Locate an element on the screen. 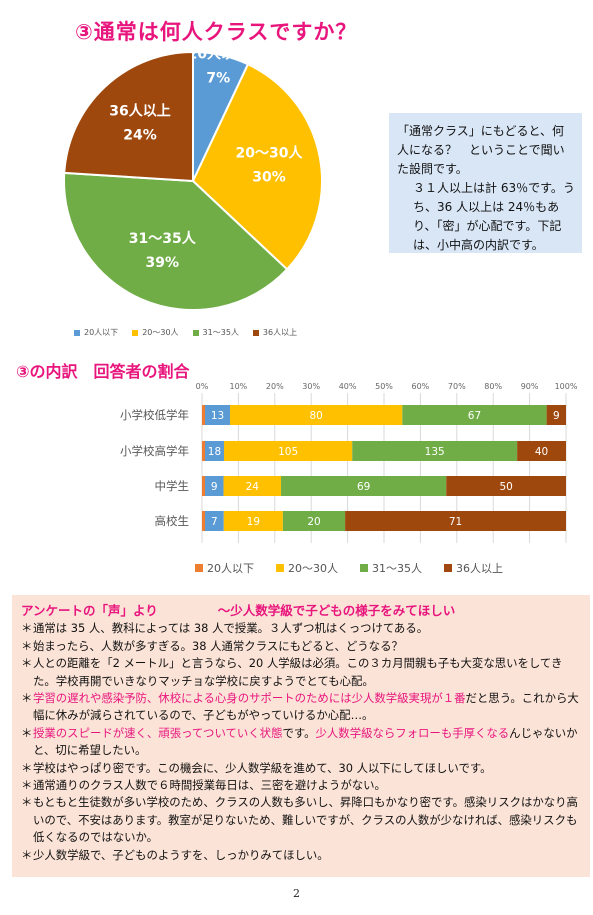 Image resolution: width=593 pixels, height=915 pixels. section-title-breakdown: ③の内訳 回答者の割合 is located at coordinates (103, 371).